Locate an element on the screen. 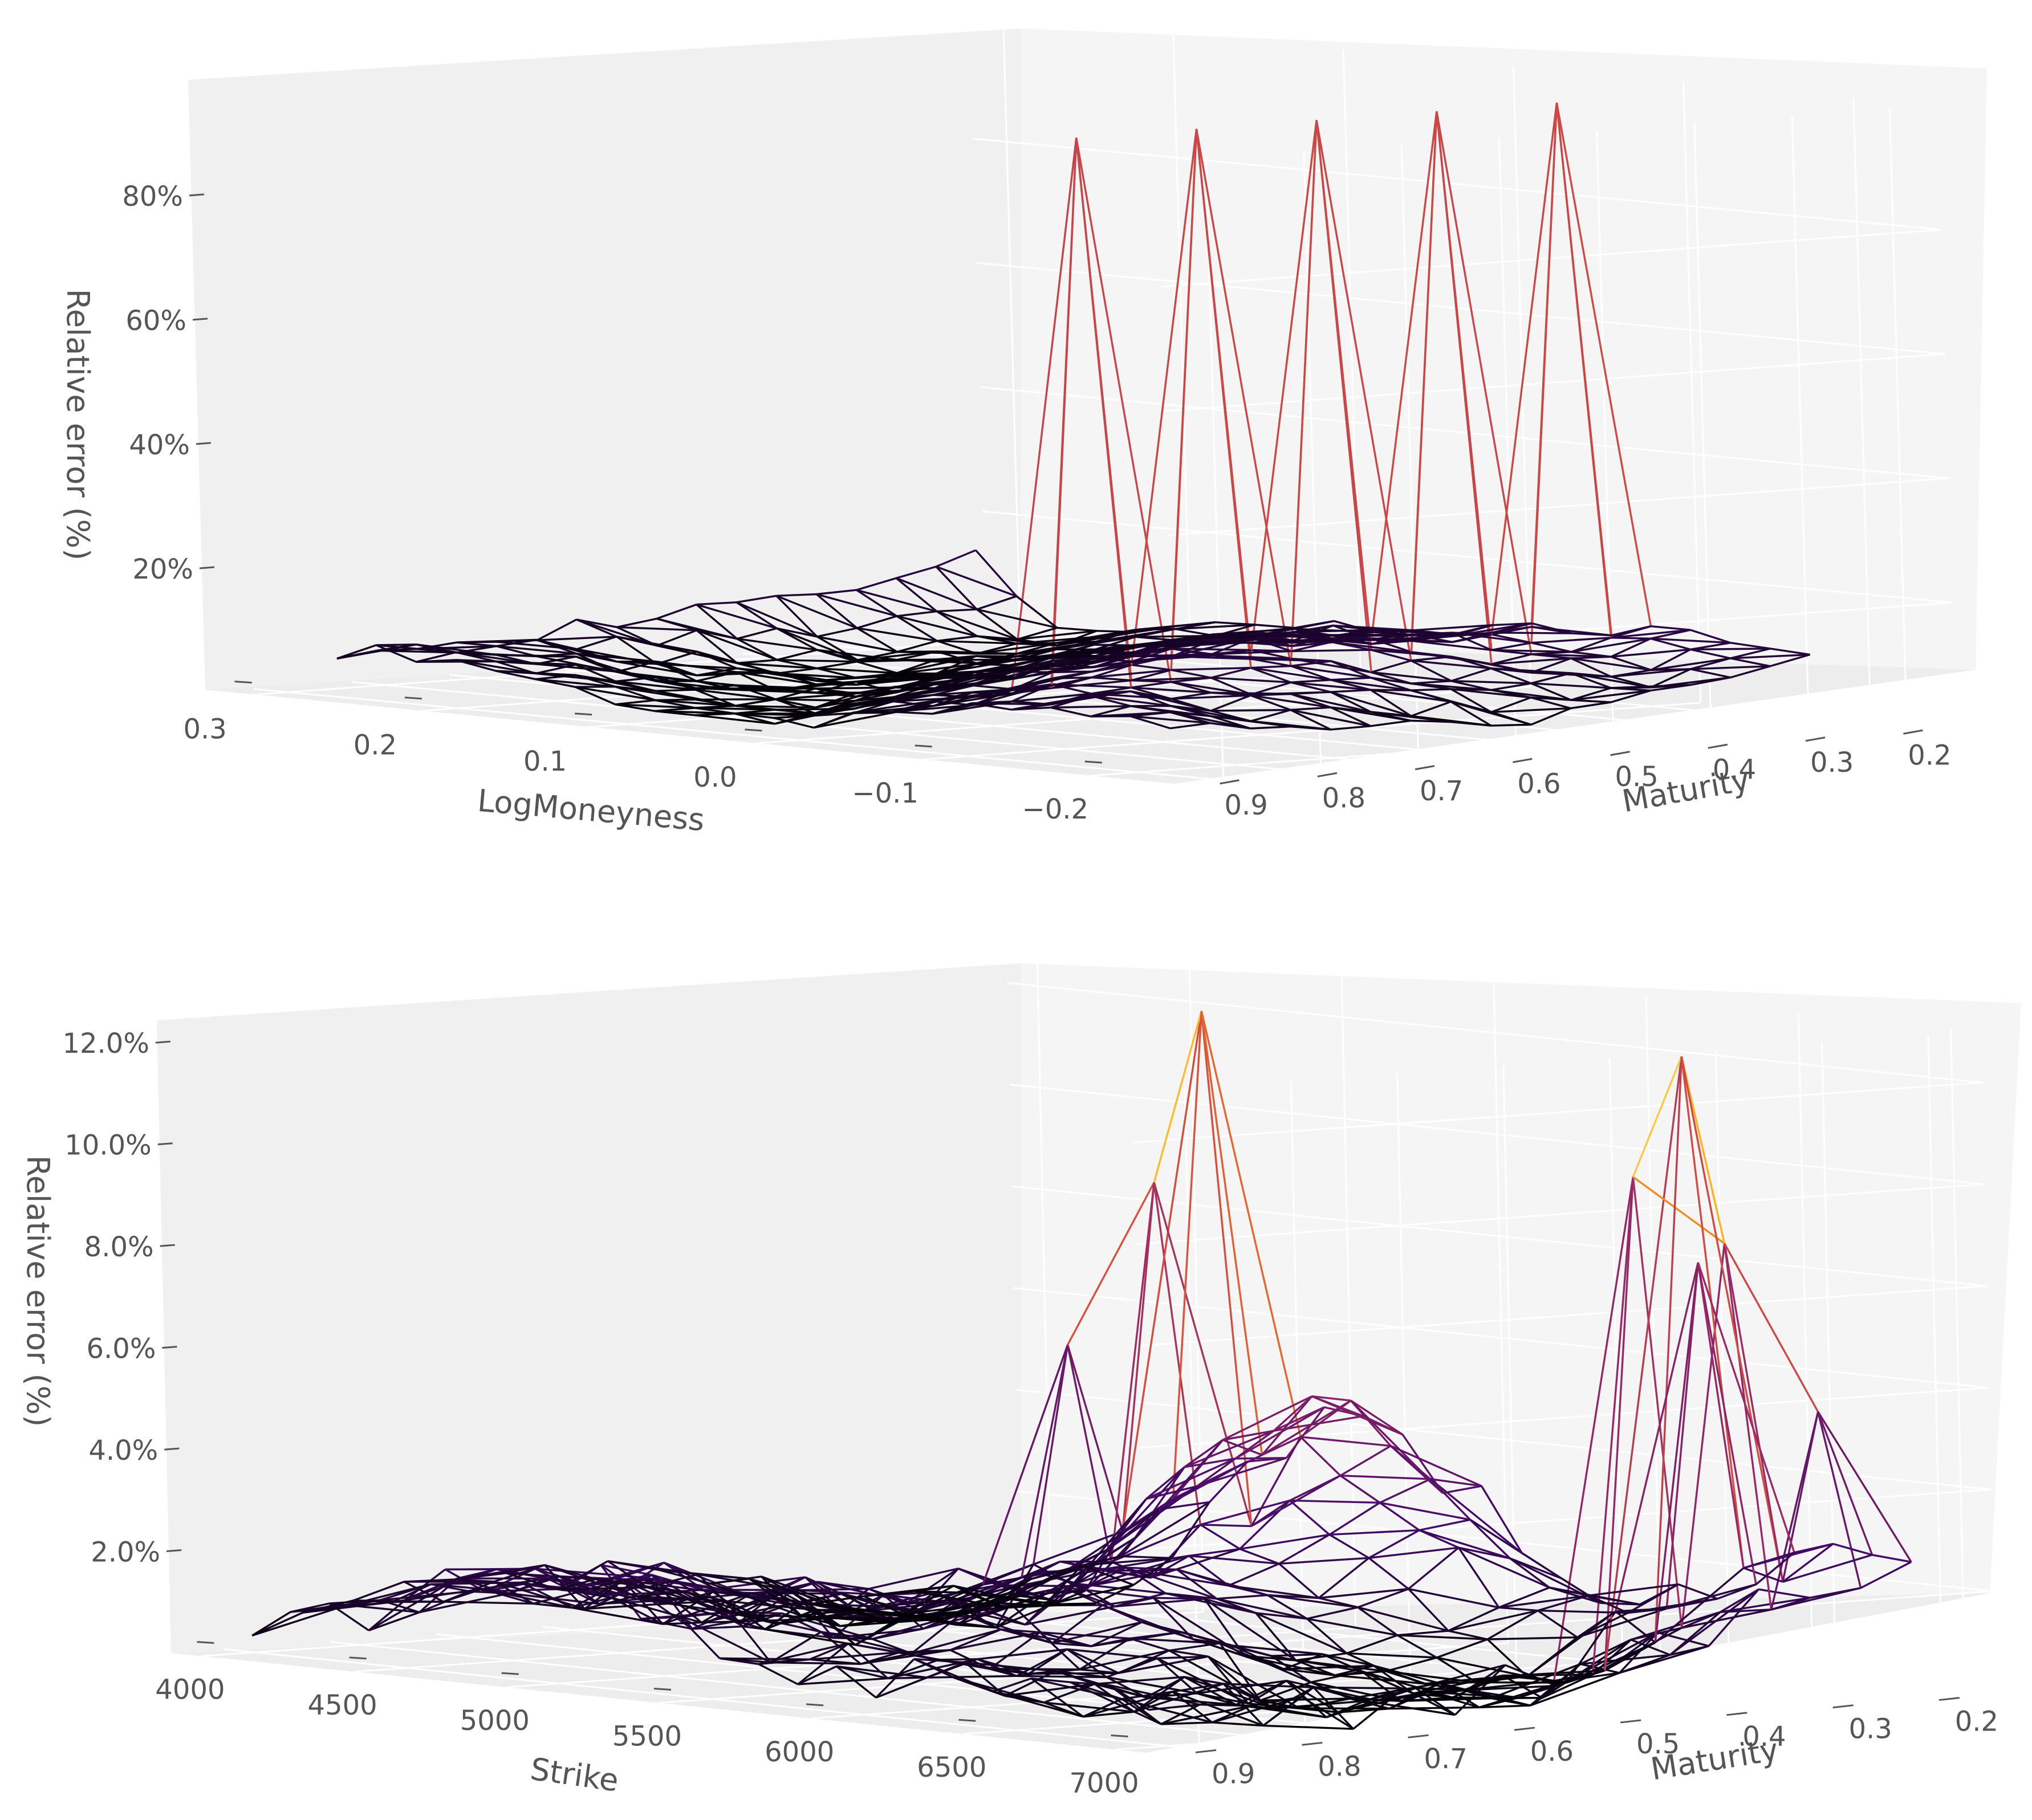  z-tick-label-5: 12.0% is located at coordinates (105, 1044).